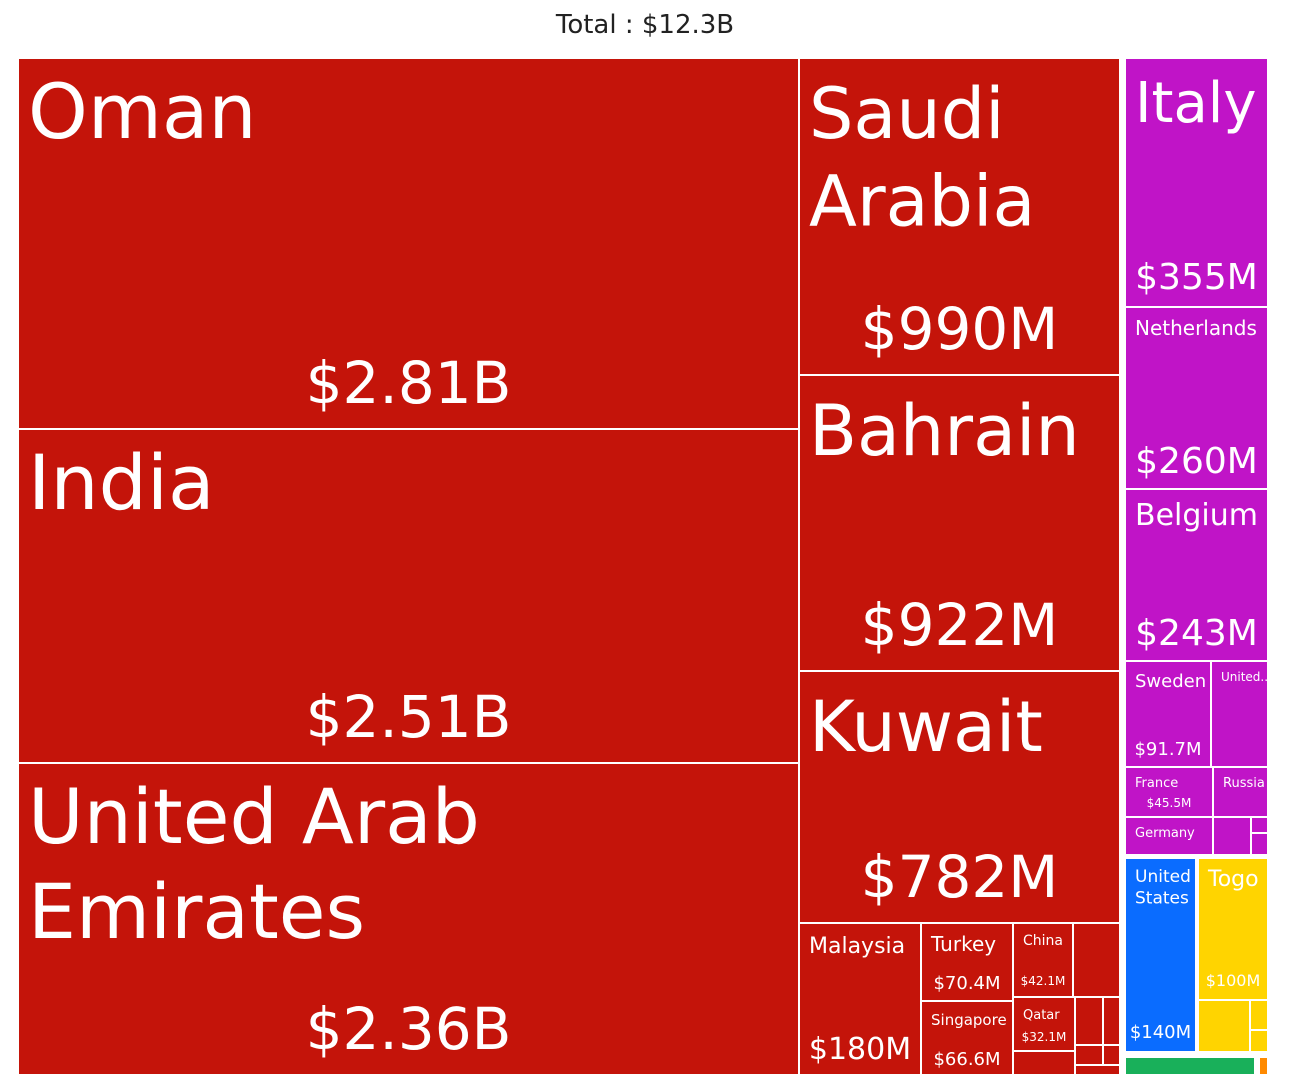  I want to click on tile-germany, so click(1169, 836).